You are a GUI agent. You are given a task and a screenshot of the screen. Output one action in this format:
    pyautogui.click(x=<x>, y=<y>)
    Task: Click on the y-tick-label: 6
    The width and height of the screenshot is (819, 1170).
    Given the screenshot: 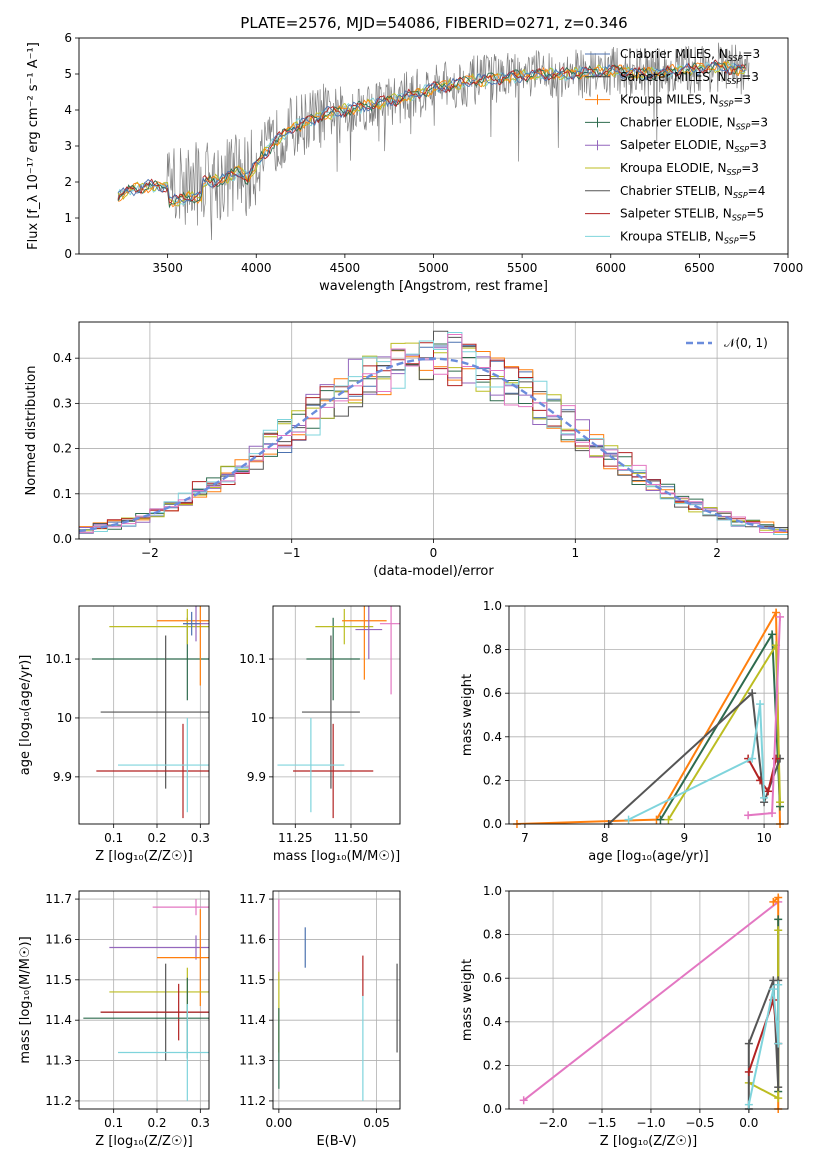 What is the action you would take?
    pyautogui.click(x=68, y=38)
    